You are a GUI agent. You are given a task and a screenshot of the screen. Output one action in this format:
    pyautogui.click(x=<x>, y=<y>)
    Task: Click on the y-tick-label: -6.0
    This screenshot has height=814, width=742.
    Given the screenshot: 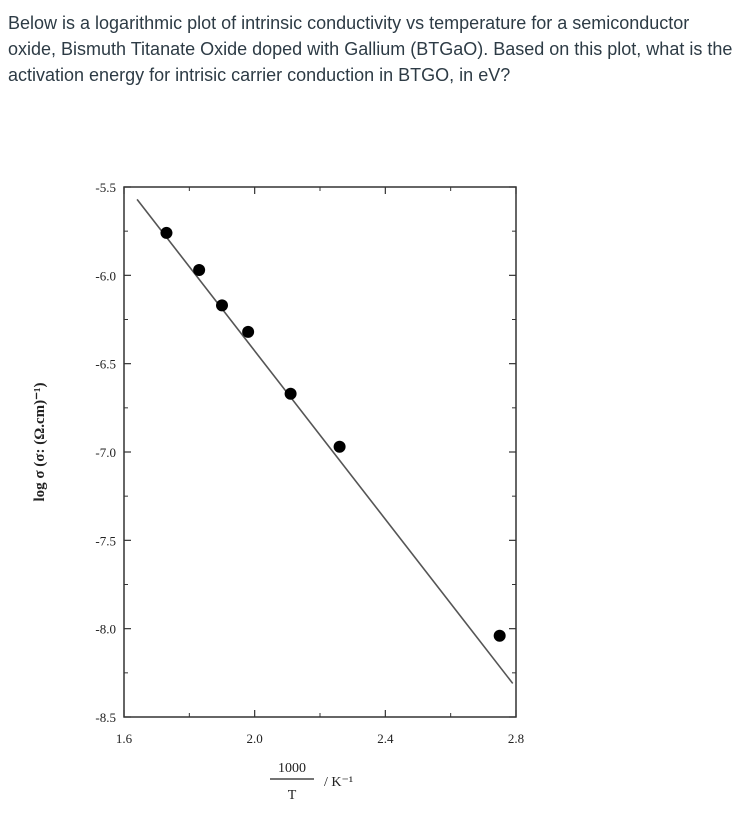 What is the action you would take?
    pyautogui.click(x=105, y=275)
    